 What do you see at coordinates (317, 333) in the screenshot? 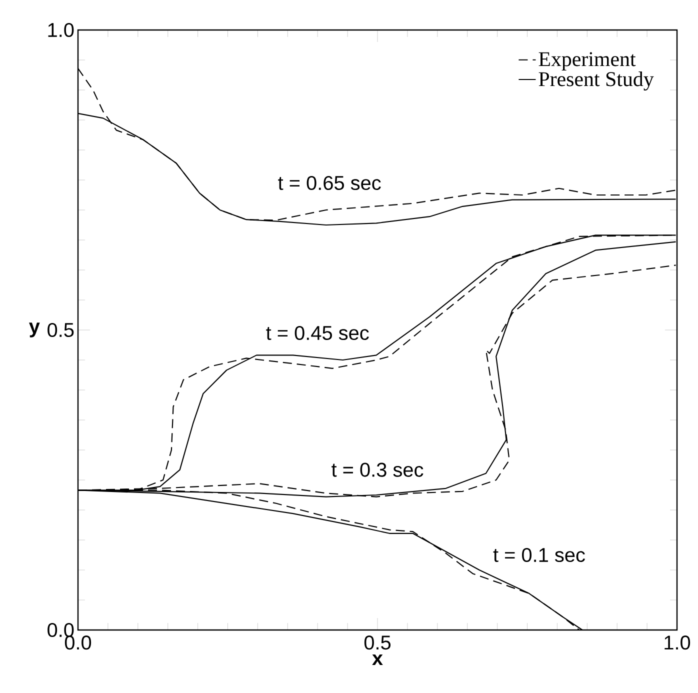
I see `annotation: t = 0.45 sec` at bounding box center [317, 333].